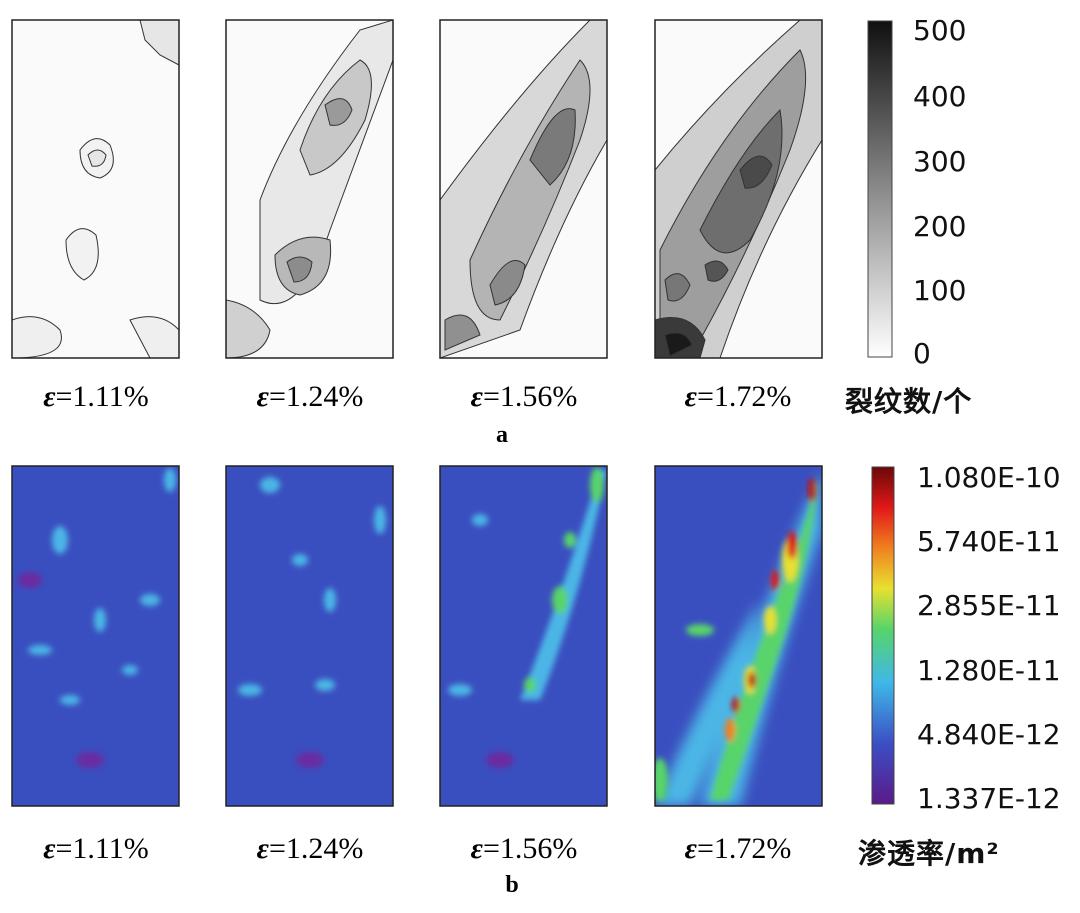 This screenshot has width=1080, height=913. What do you see at coordinates (940, 290) in the screenshot?
I see `crack-colorbar-tick: 100` at bounding box center [940, 290].